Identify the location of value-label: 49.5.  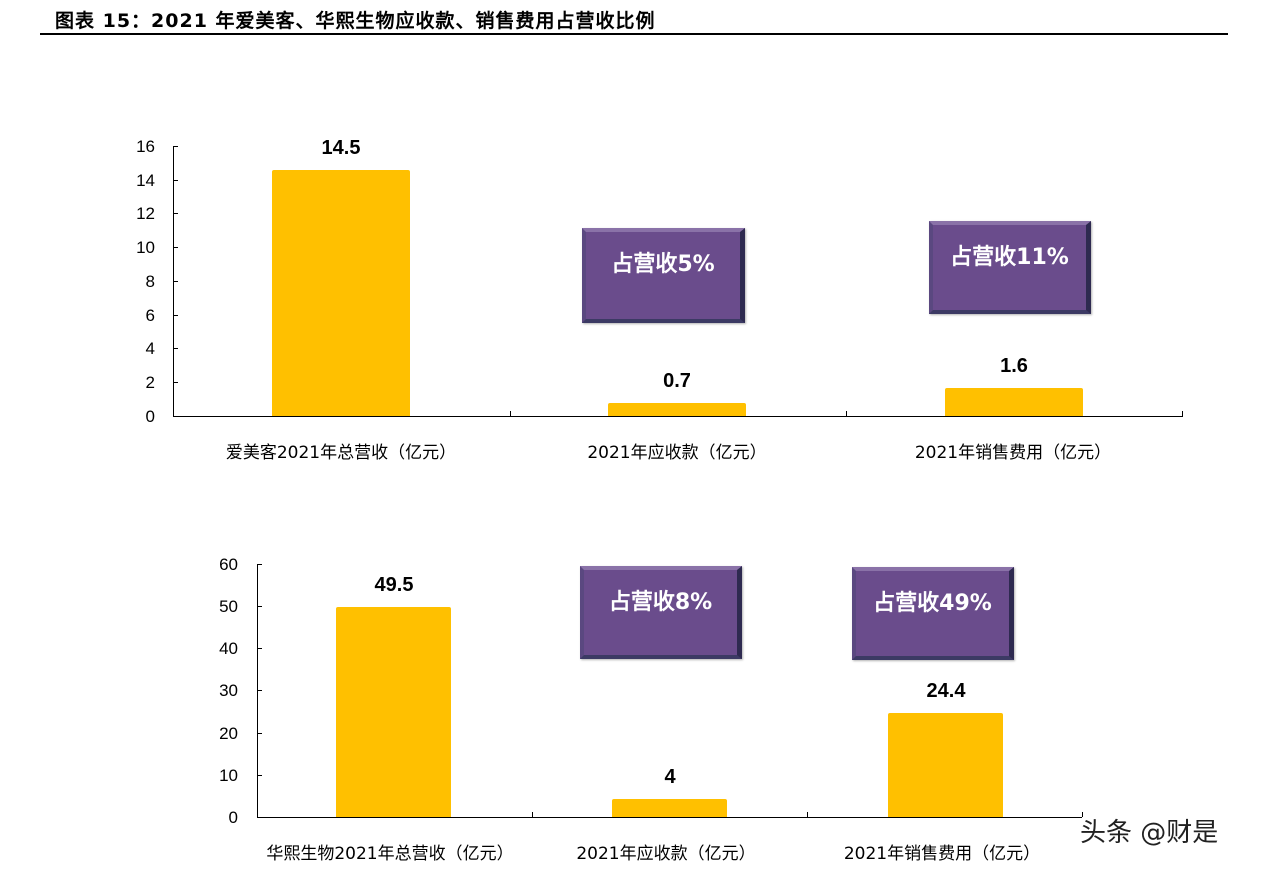
(394, 585).